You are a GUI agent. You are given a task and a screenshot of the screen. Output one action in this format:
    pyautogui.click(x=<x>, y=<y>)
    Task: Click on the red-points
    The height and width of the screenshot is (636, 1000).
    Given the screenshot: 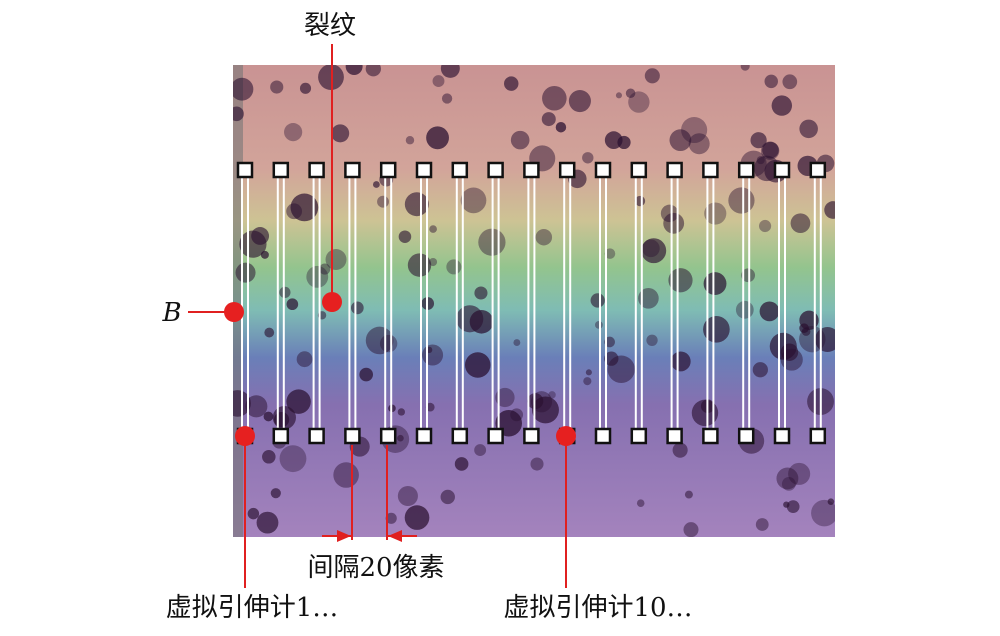 What is the action you would take?
    pyautogui.click(x=405, y=436)
    